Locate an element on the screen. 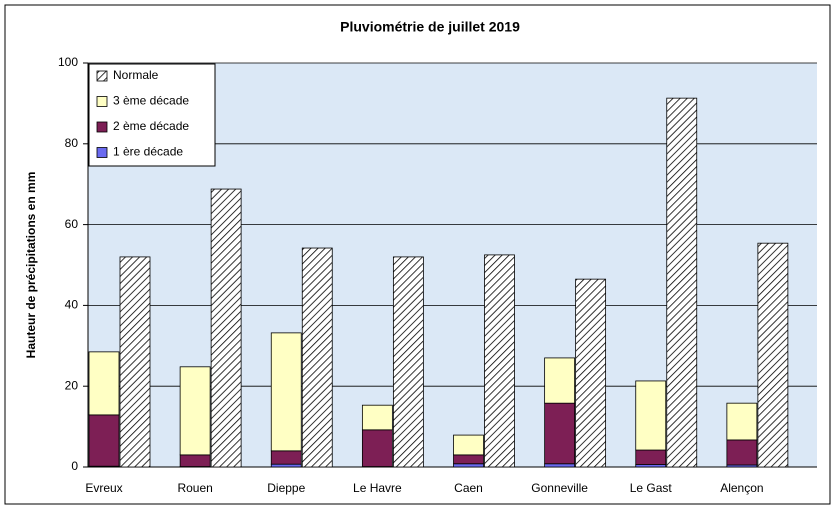 The height and width of the screenshot is (514, 835). legend-label: 1 ère décade is located at coordinates (148, 152).